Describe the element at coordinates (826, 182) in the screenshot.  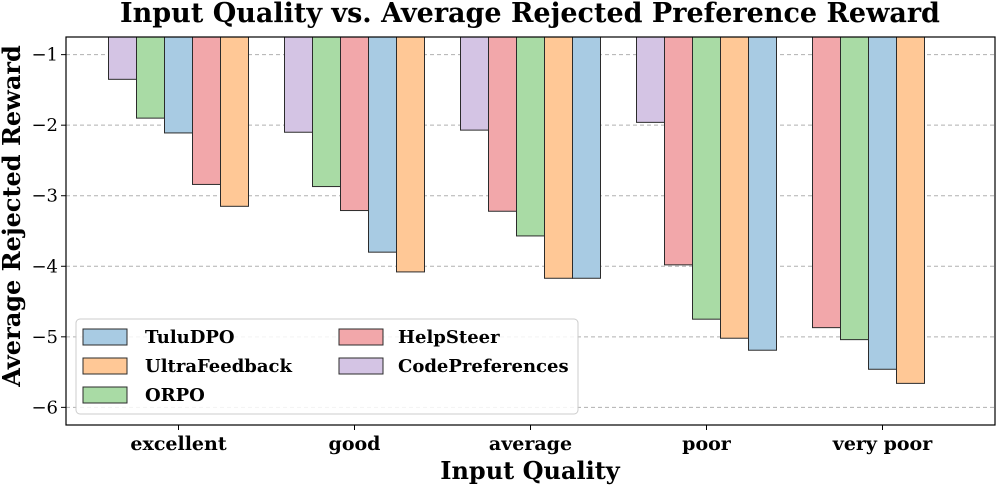
I see `bar-very-poor-helpsteer` at that location.